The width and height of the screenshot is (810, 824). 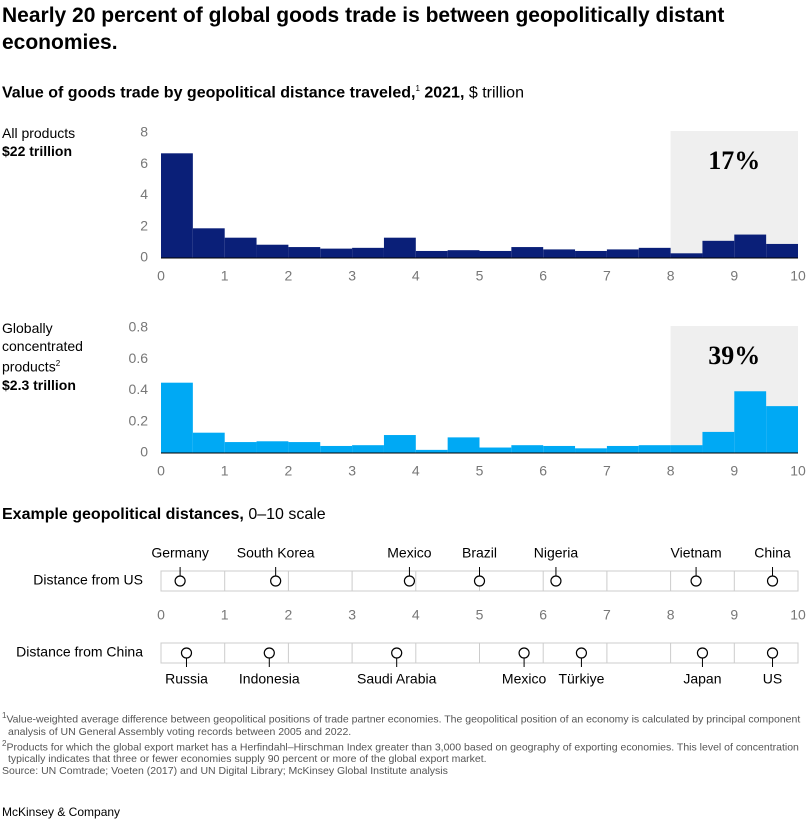 What do you see at coordinates (696, 553) in the screenshot?
I see `point-label: Vietnam` at bounding box center [696, 553].